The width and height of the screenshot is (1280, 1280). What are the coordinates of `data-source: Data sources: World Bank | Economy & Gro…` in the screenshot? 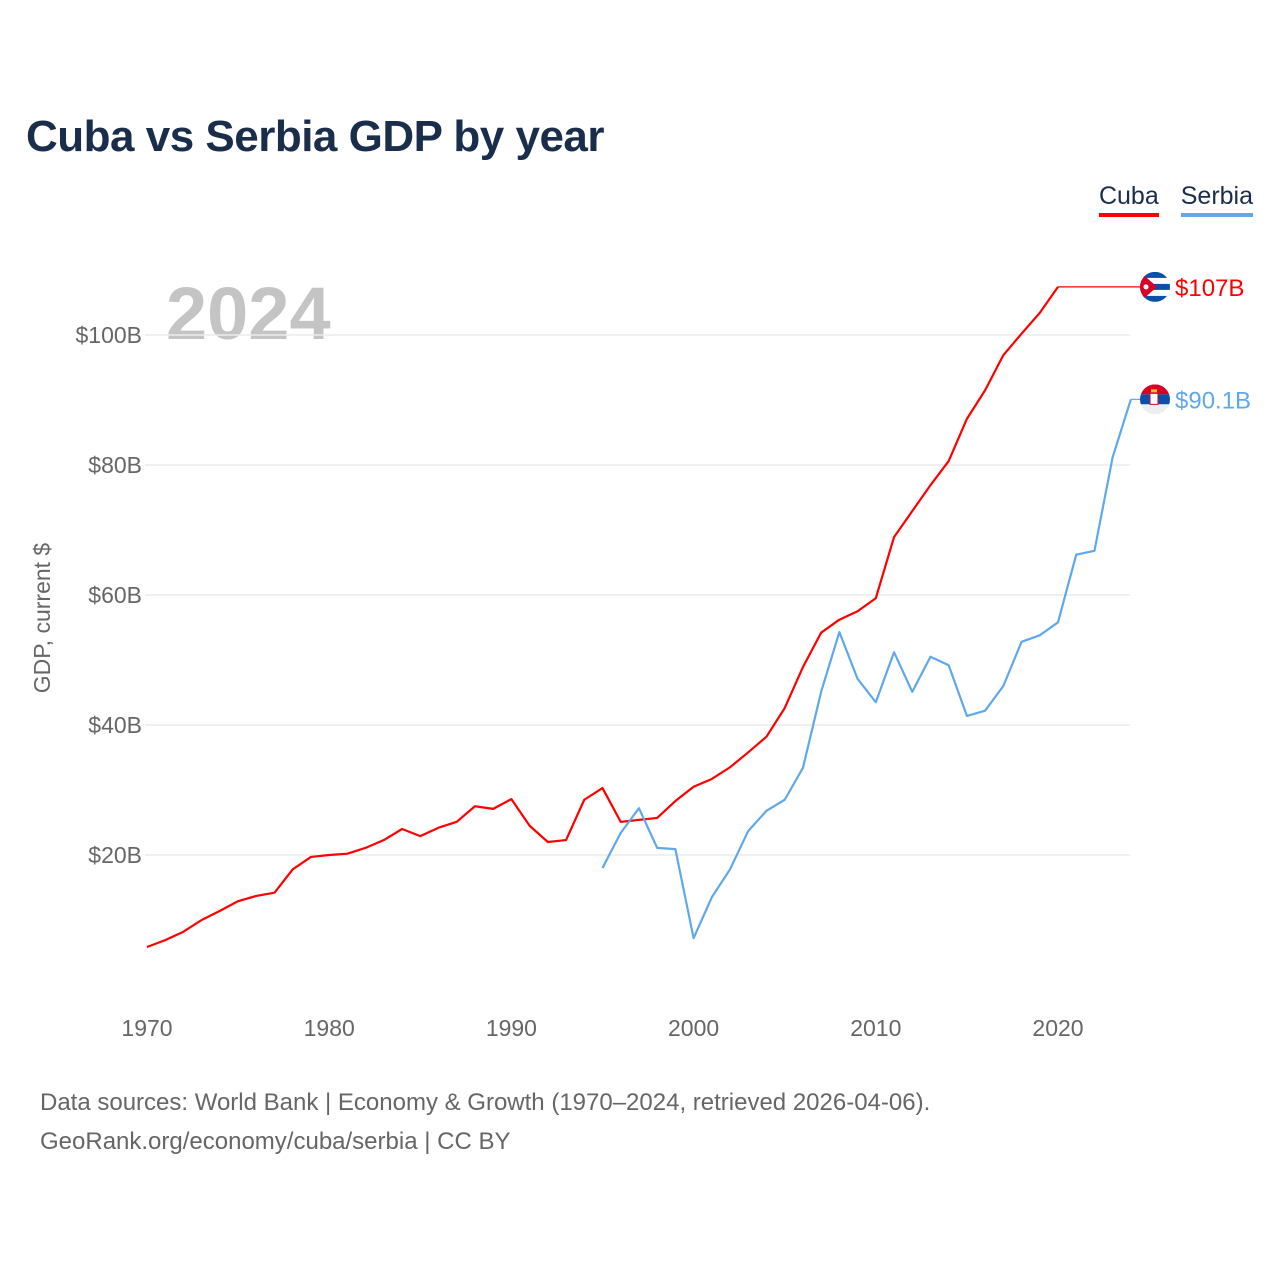 It's located at (485, 1102).